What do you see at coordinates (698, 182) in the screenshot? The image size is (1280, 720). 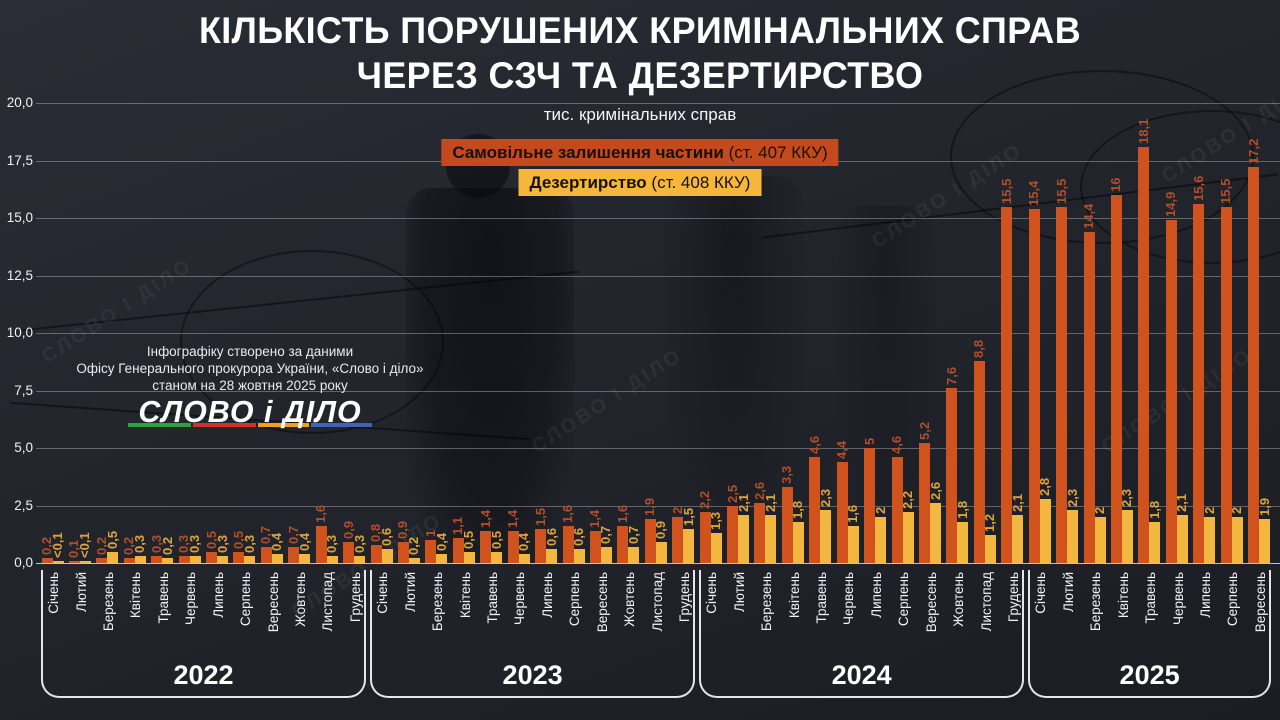 I see `legend-desertion-article: (ст. 408 ККУ)` at bounding box center [698, 182].